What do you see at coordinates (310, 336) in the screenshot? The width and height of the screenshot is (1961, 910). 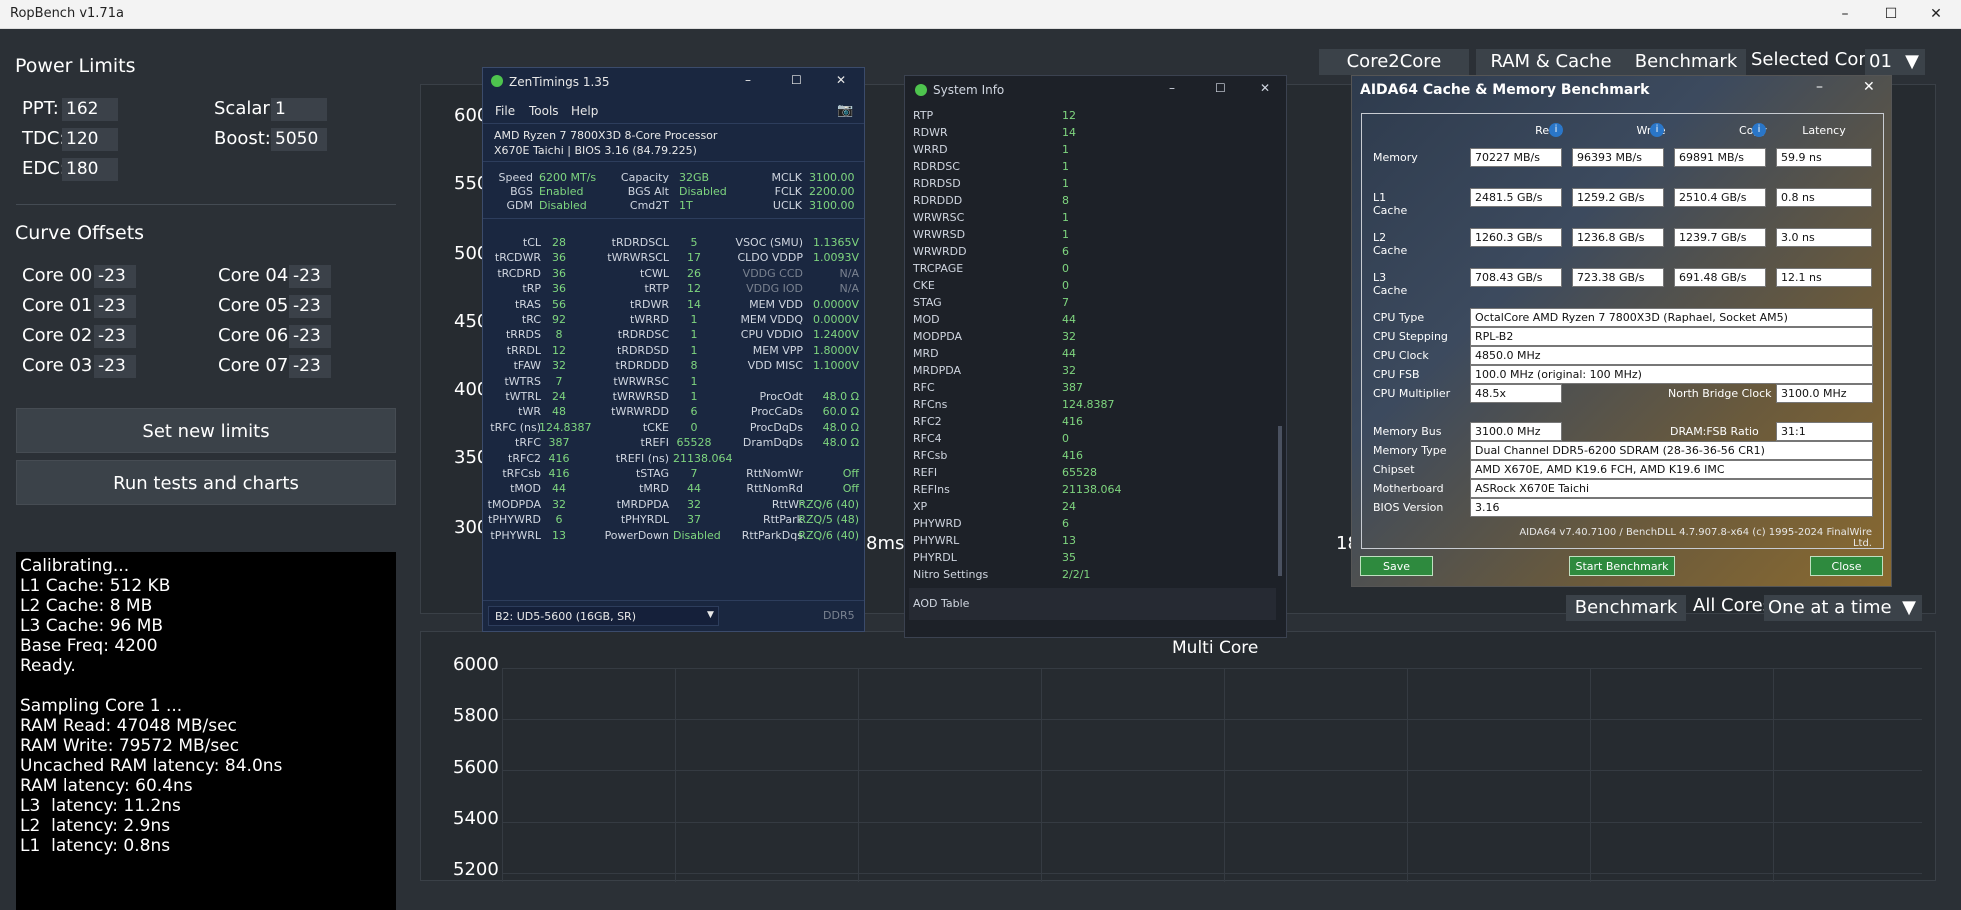 I see `core-06-field: -23` at bounding box center [310, 336].